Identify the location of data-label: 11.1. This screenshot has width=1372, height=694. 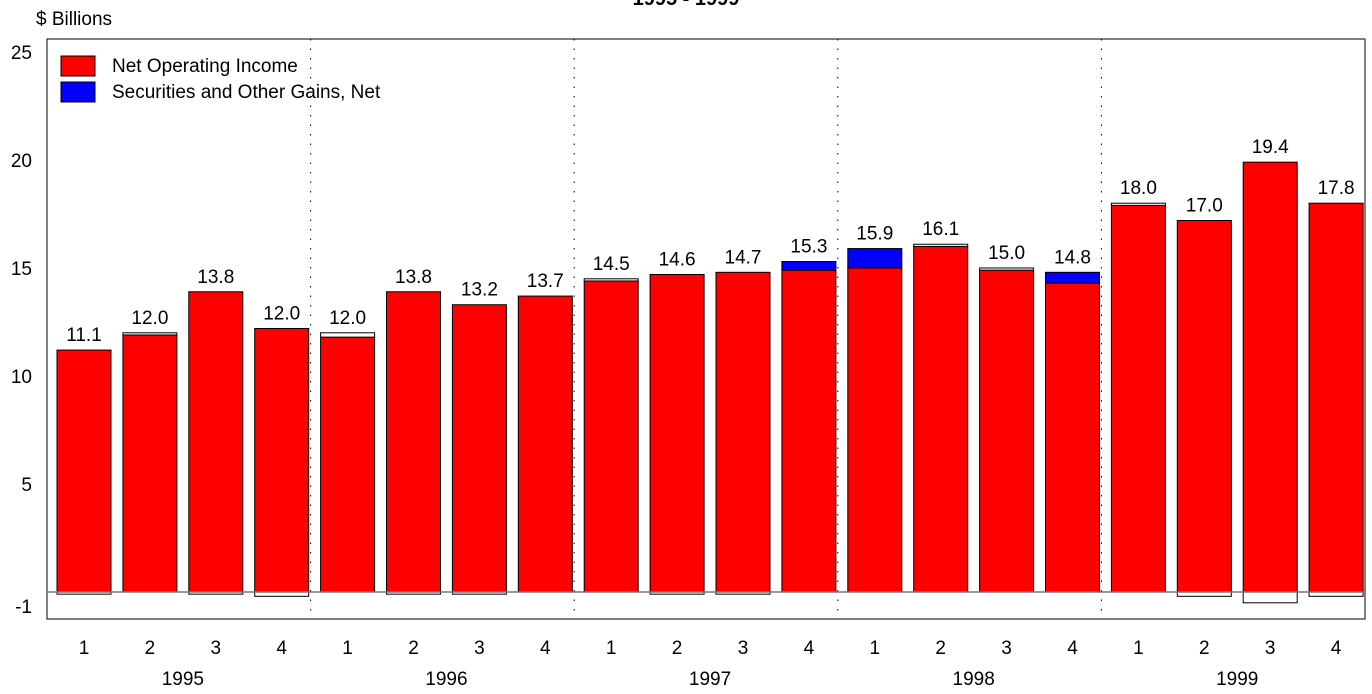
(84, 335).